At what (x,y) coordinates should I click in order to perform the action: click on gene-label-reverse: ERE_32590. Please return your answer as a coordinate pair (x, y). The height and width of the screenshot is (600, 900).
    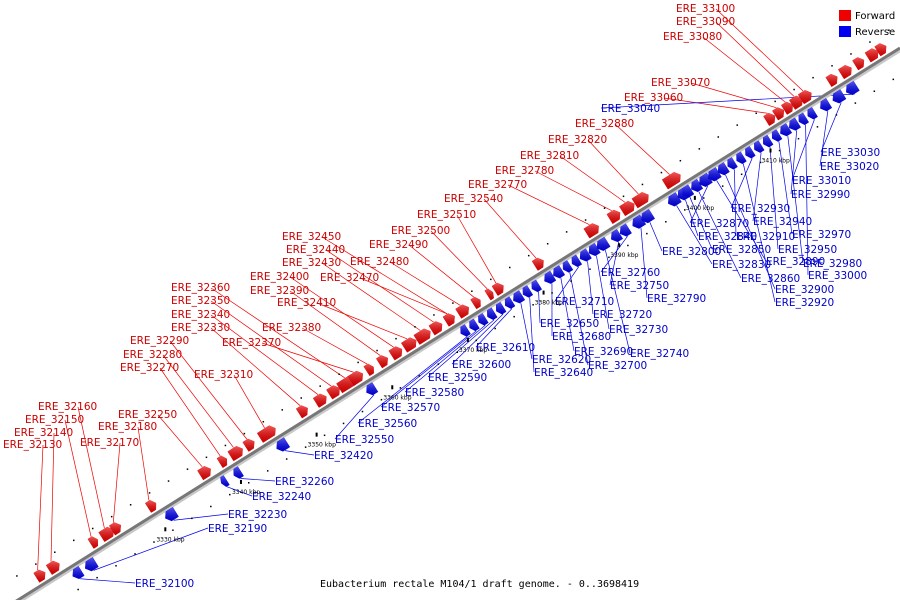
    Looking at the image, I should click on (457, 378).